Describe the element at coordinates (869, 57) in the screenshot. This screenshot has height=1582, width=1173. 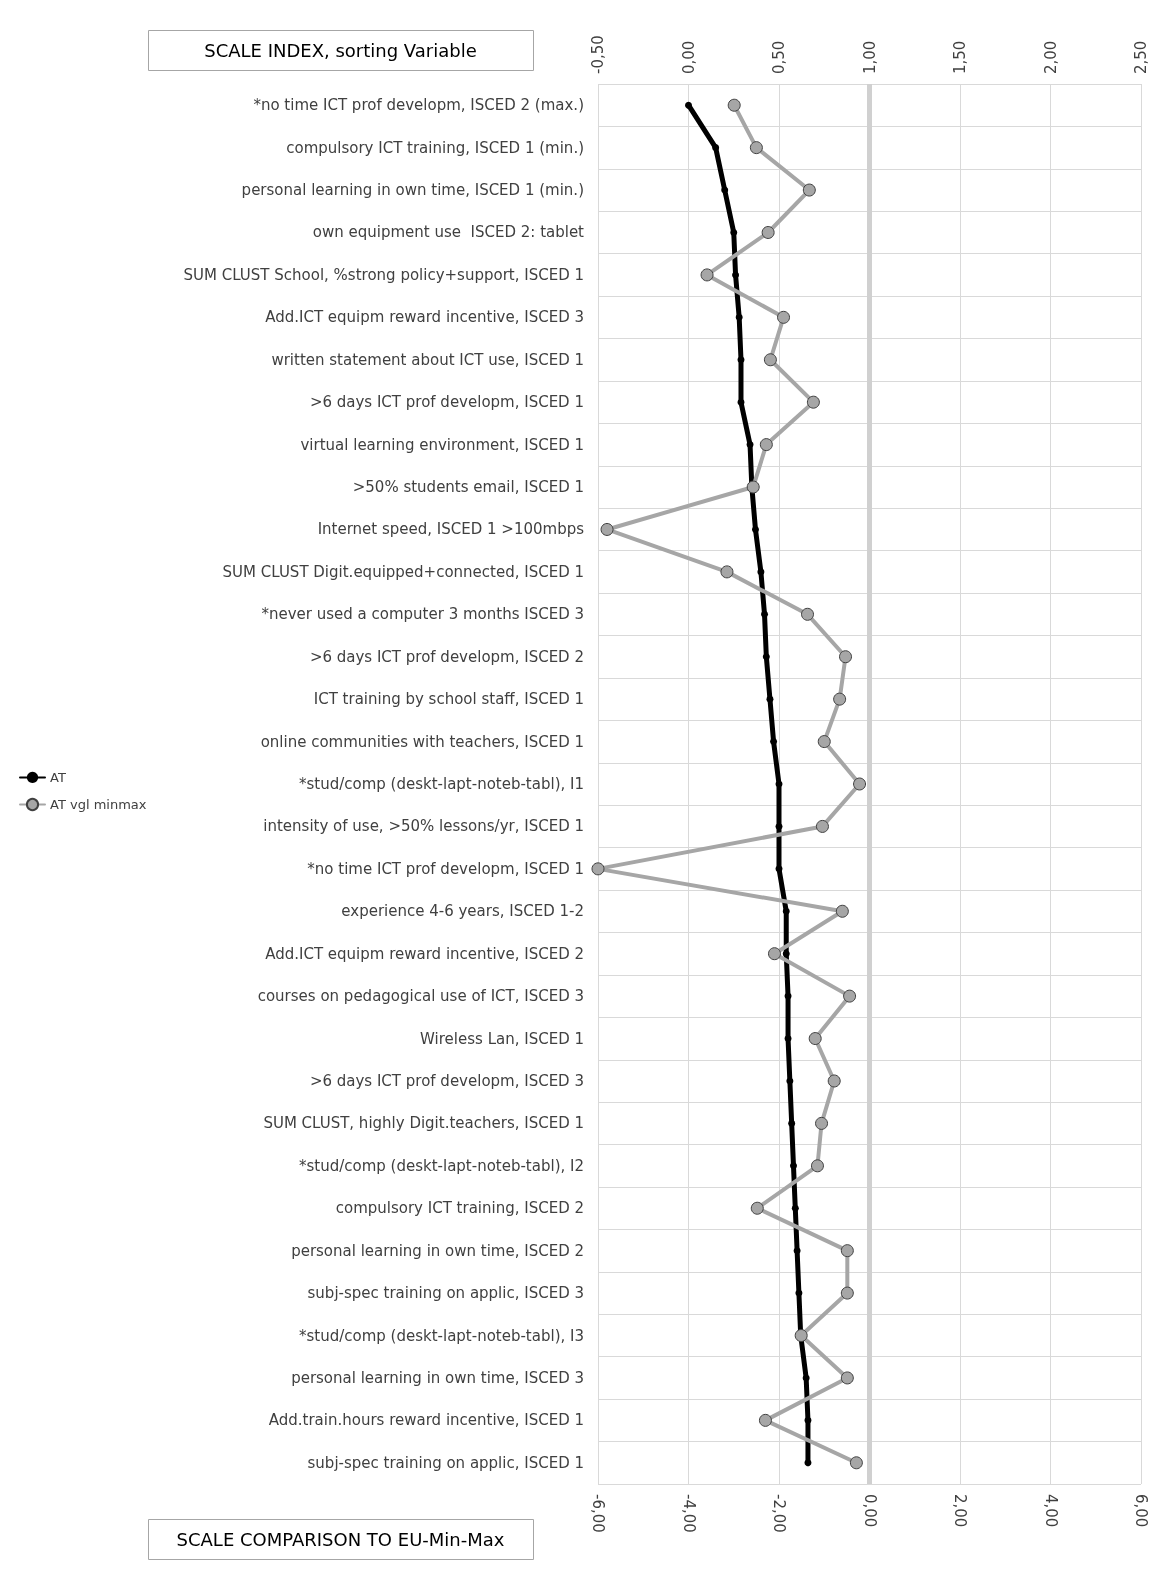
I see `x2-tick-label: 1,00` at that location.